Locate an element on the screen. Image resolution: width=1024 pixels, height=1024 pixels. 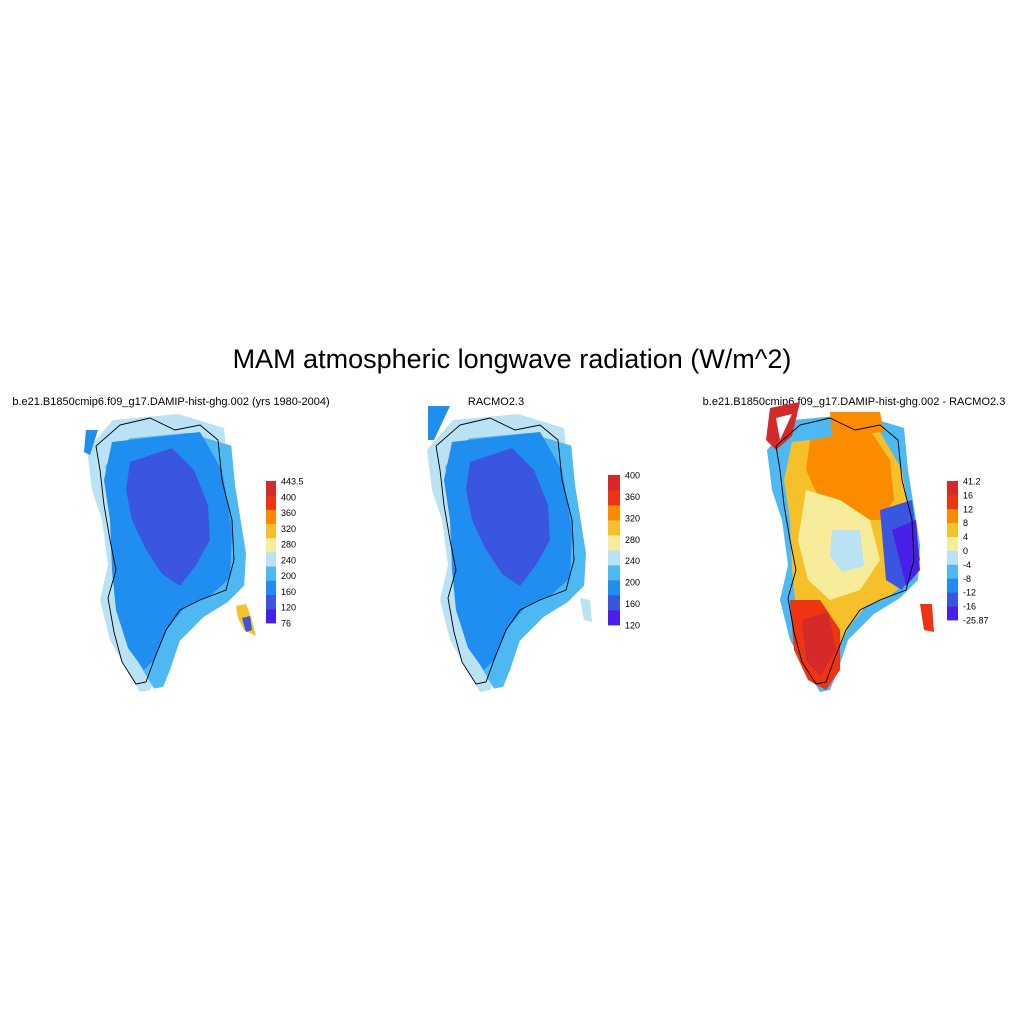
colorbar-tick-label: 16 is located at coordinates (968, 495).